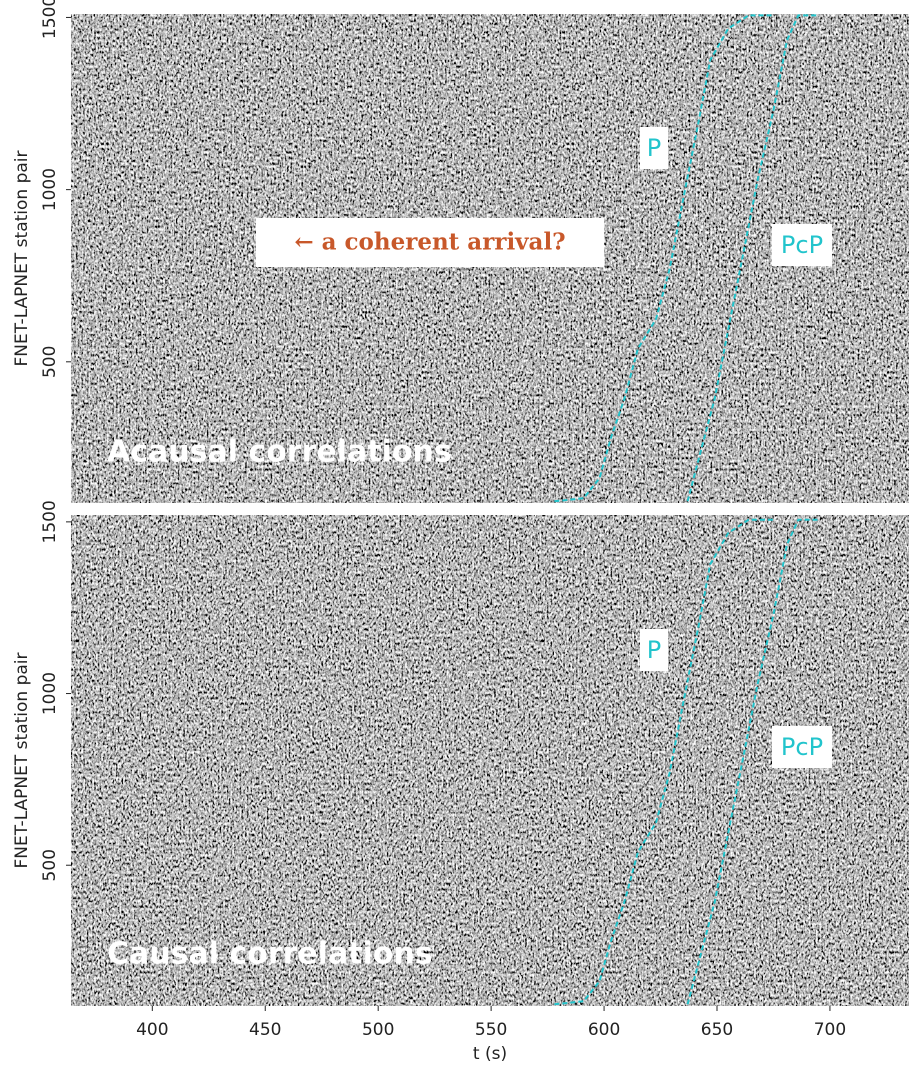  I want to click on panel-label: Causal correlations, so click(270, 954).